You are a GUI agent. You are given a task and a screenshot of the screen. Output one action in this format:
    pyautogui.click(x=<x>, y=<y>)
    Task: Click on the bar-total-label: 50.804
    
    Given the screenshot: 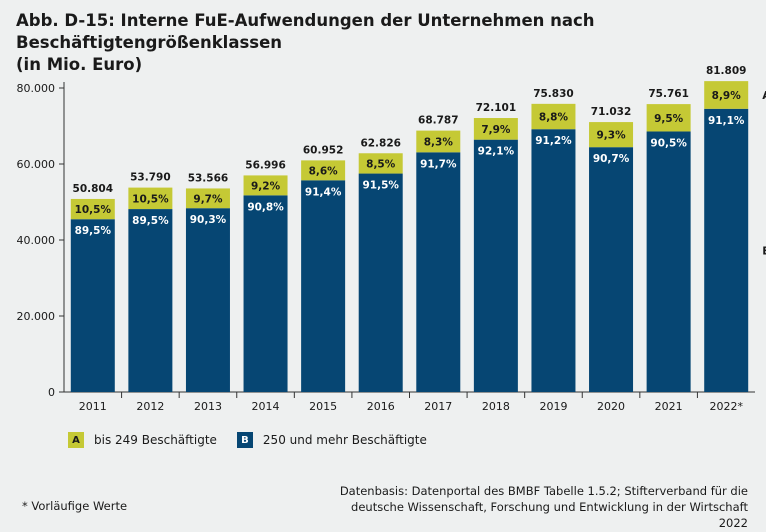 What is the action you would take?
    pyautogui.click(x=93, y=189)
    